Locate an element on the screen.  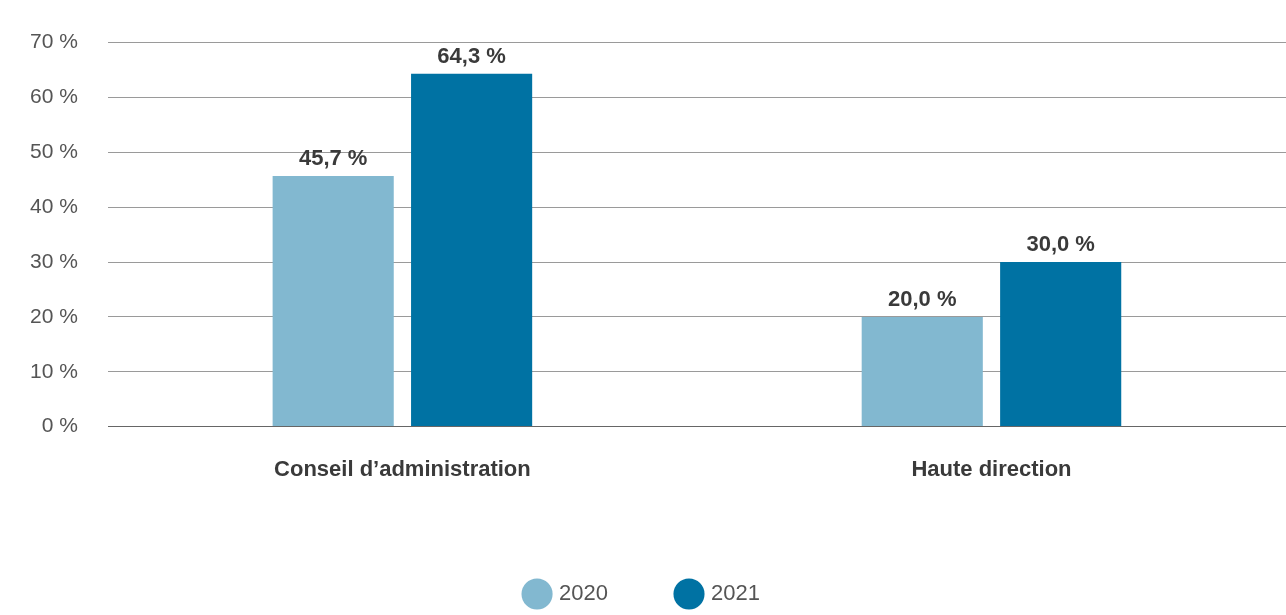
legend-label: 2021 is located at coordinates (735, 593).